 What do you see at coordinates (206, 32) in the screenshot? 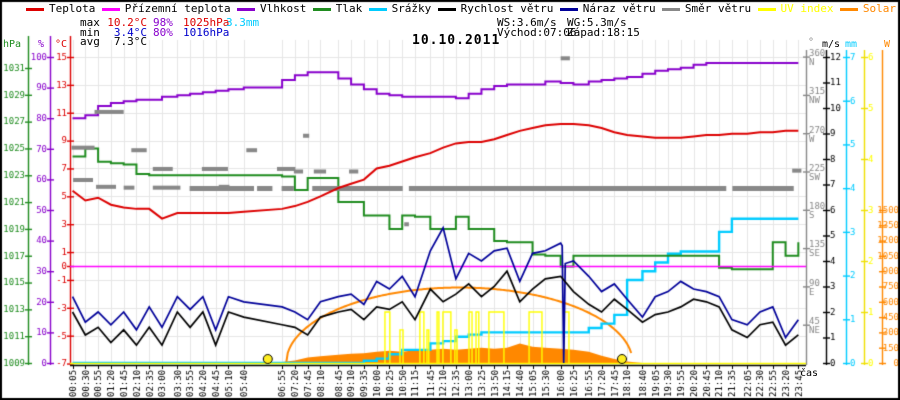
I see `stat-min-pressure: 1016hPa` at bounding box center [206, 32].